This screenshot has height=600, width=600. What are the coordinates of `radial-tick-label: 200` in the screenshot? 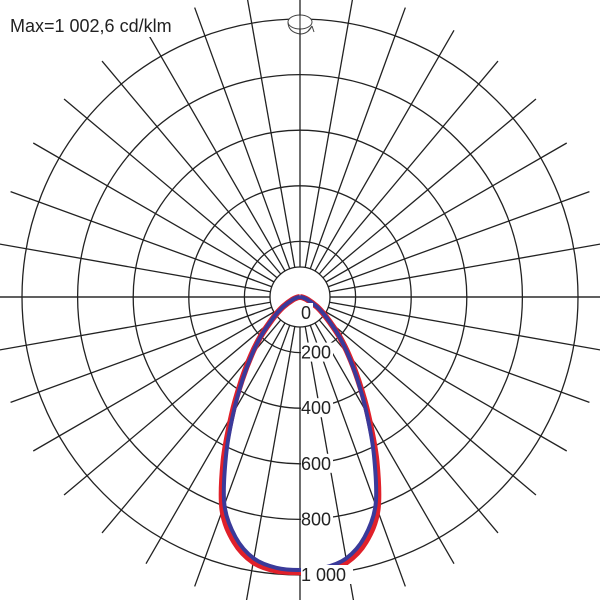 It's located at (316, 353).